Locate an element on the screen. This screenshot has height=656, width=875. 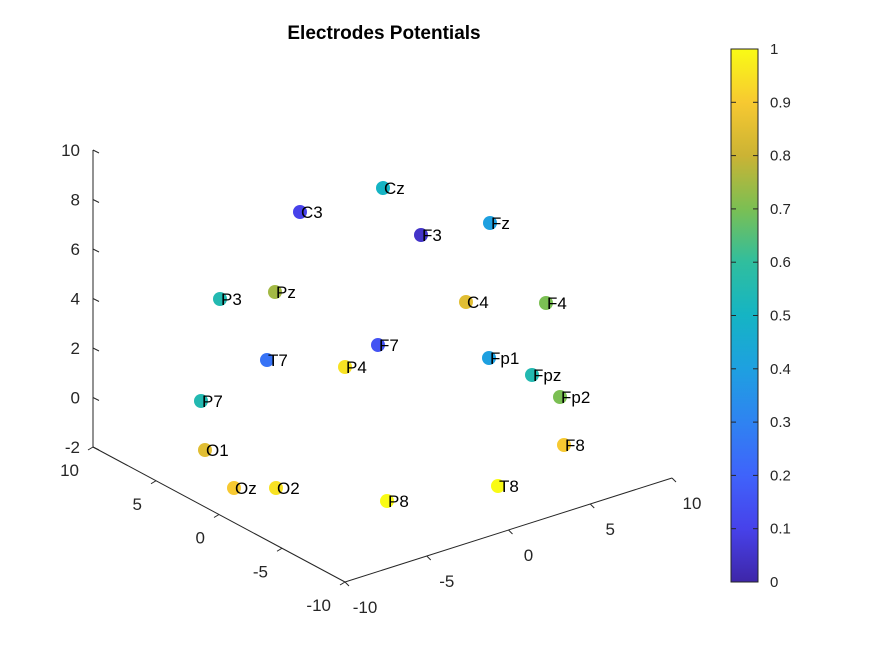
electrode-label: P4 is located at coordinates (356, 367).